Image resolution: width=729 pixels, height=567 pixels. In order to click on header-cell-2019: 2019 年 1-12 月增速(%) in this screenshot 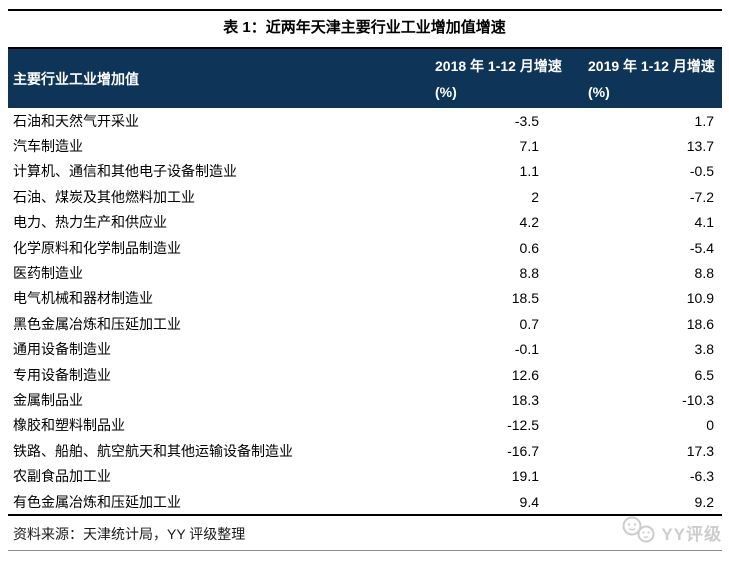, I will do `click(647, 78)`.